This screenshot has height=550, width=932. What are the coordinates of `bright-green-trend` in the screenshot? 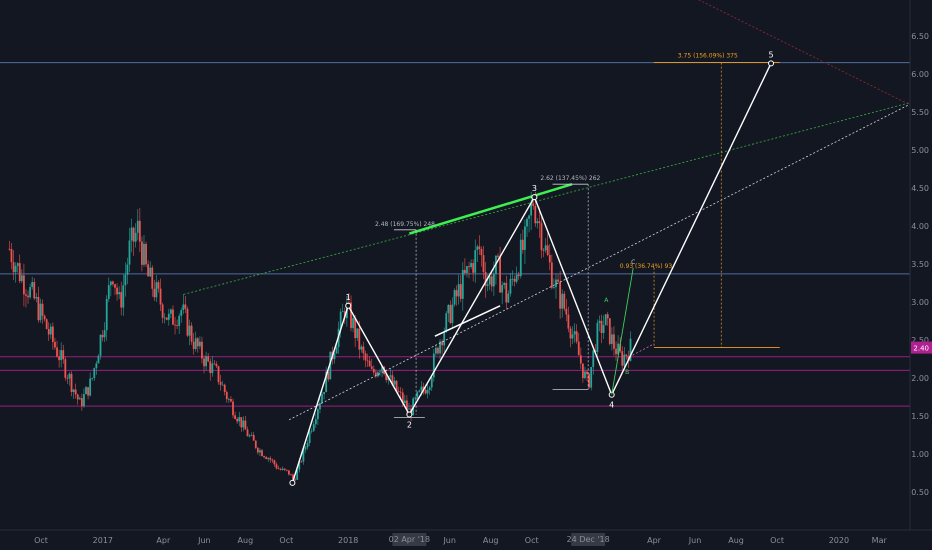 It's located at (491, 209).